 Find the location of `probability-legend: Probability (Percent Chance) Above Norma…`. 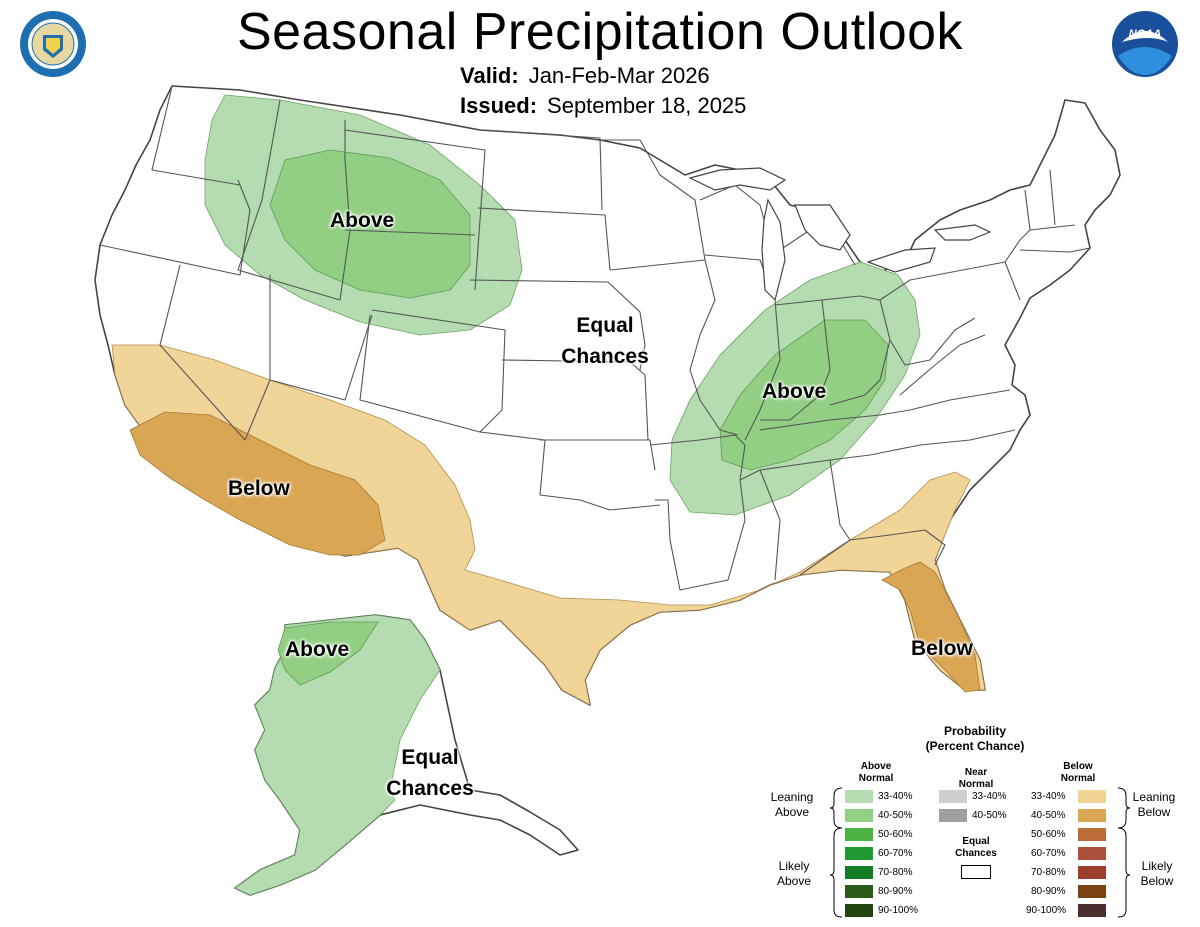

probability-legend: Probability (Percent Chance) Above Norma… is located at coordinates (980, 823).